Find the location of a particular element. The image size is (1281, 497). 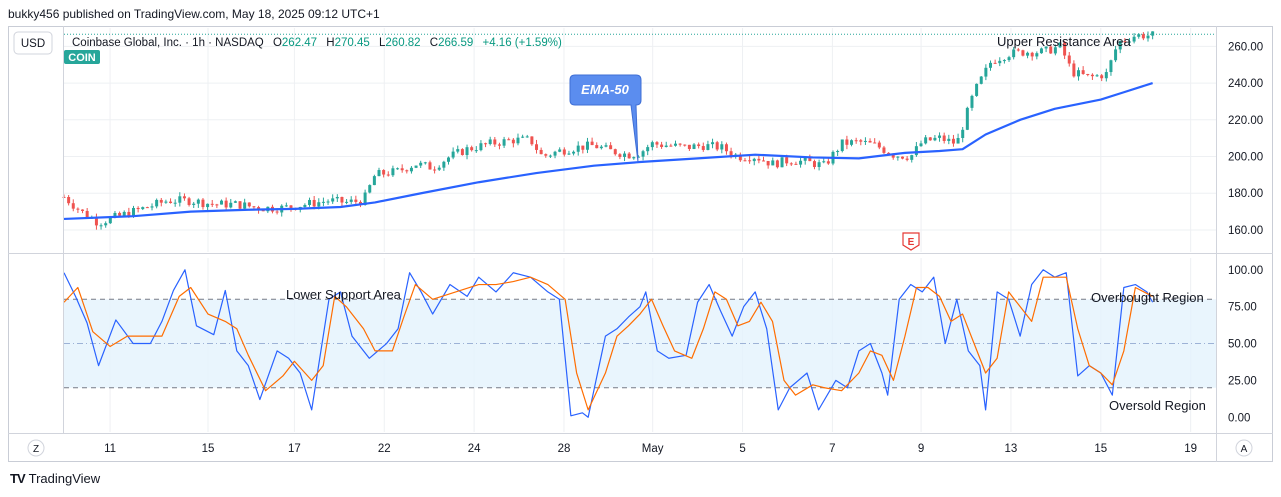

currency-selector: USD is located at coordinates (33, 43).